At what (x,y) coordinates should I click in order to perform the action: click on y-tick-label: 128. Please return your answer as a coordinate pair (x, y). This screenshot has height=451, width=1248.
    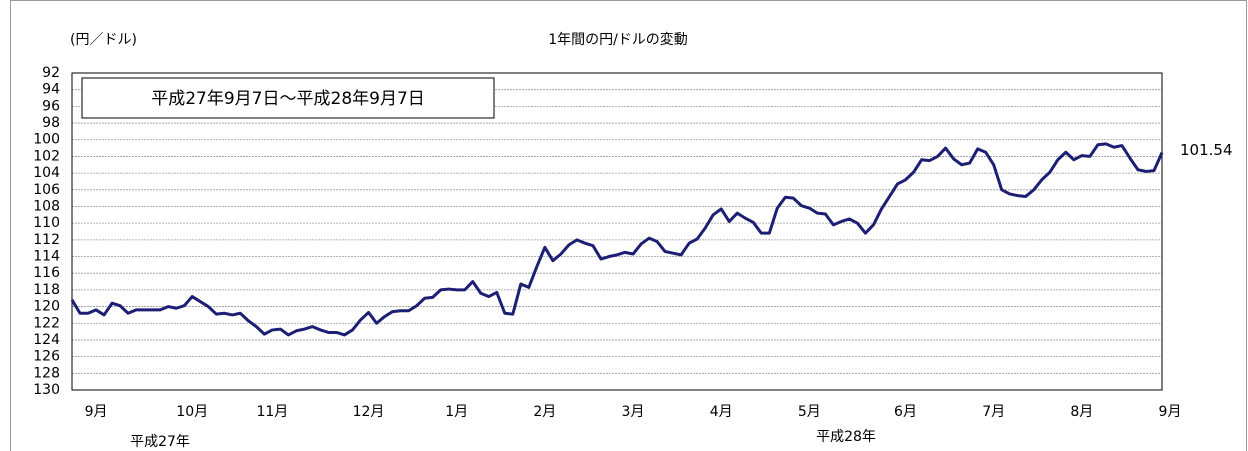
    Looking at the image, I should click on (46, 373).